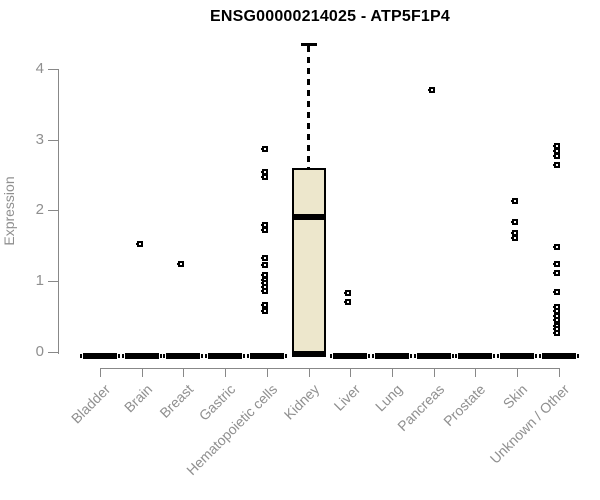  Describe the element at coordinates (39, 281) in the screenshot. I see `y-tick-label: 1` at that location.